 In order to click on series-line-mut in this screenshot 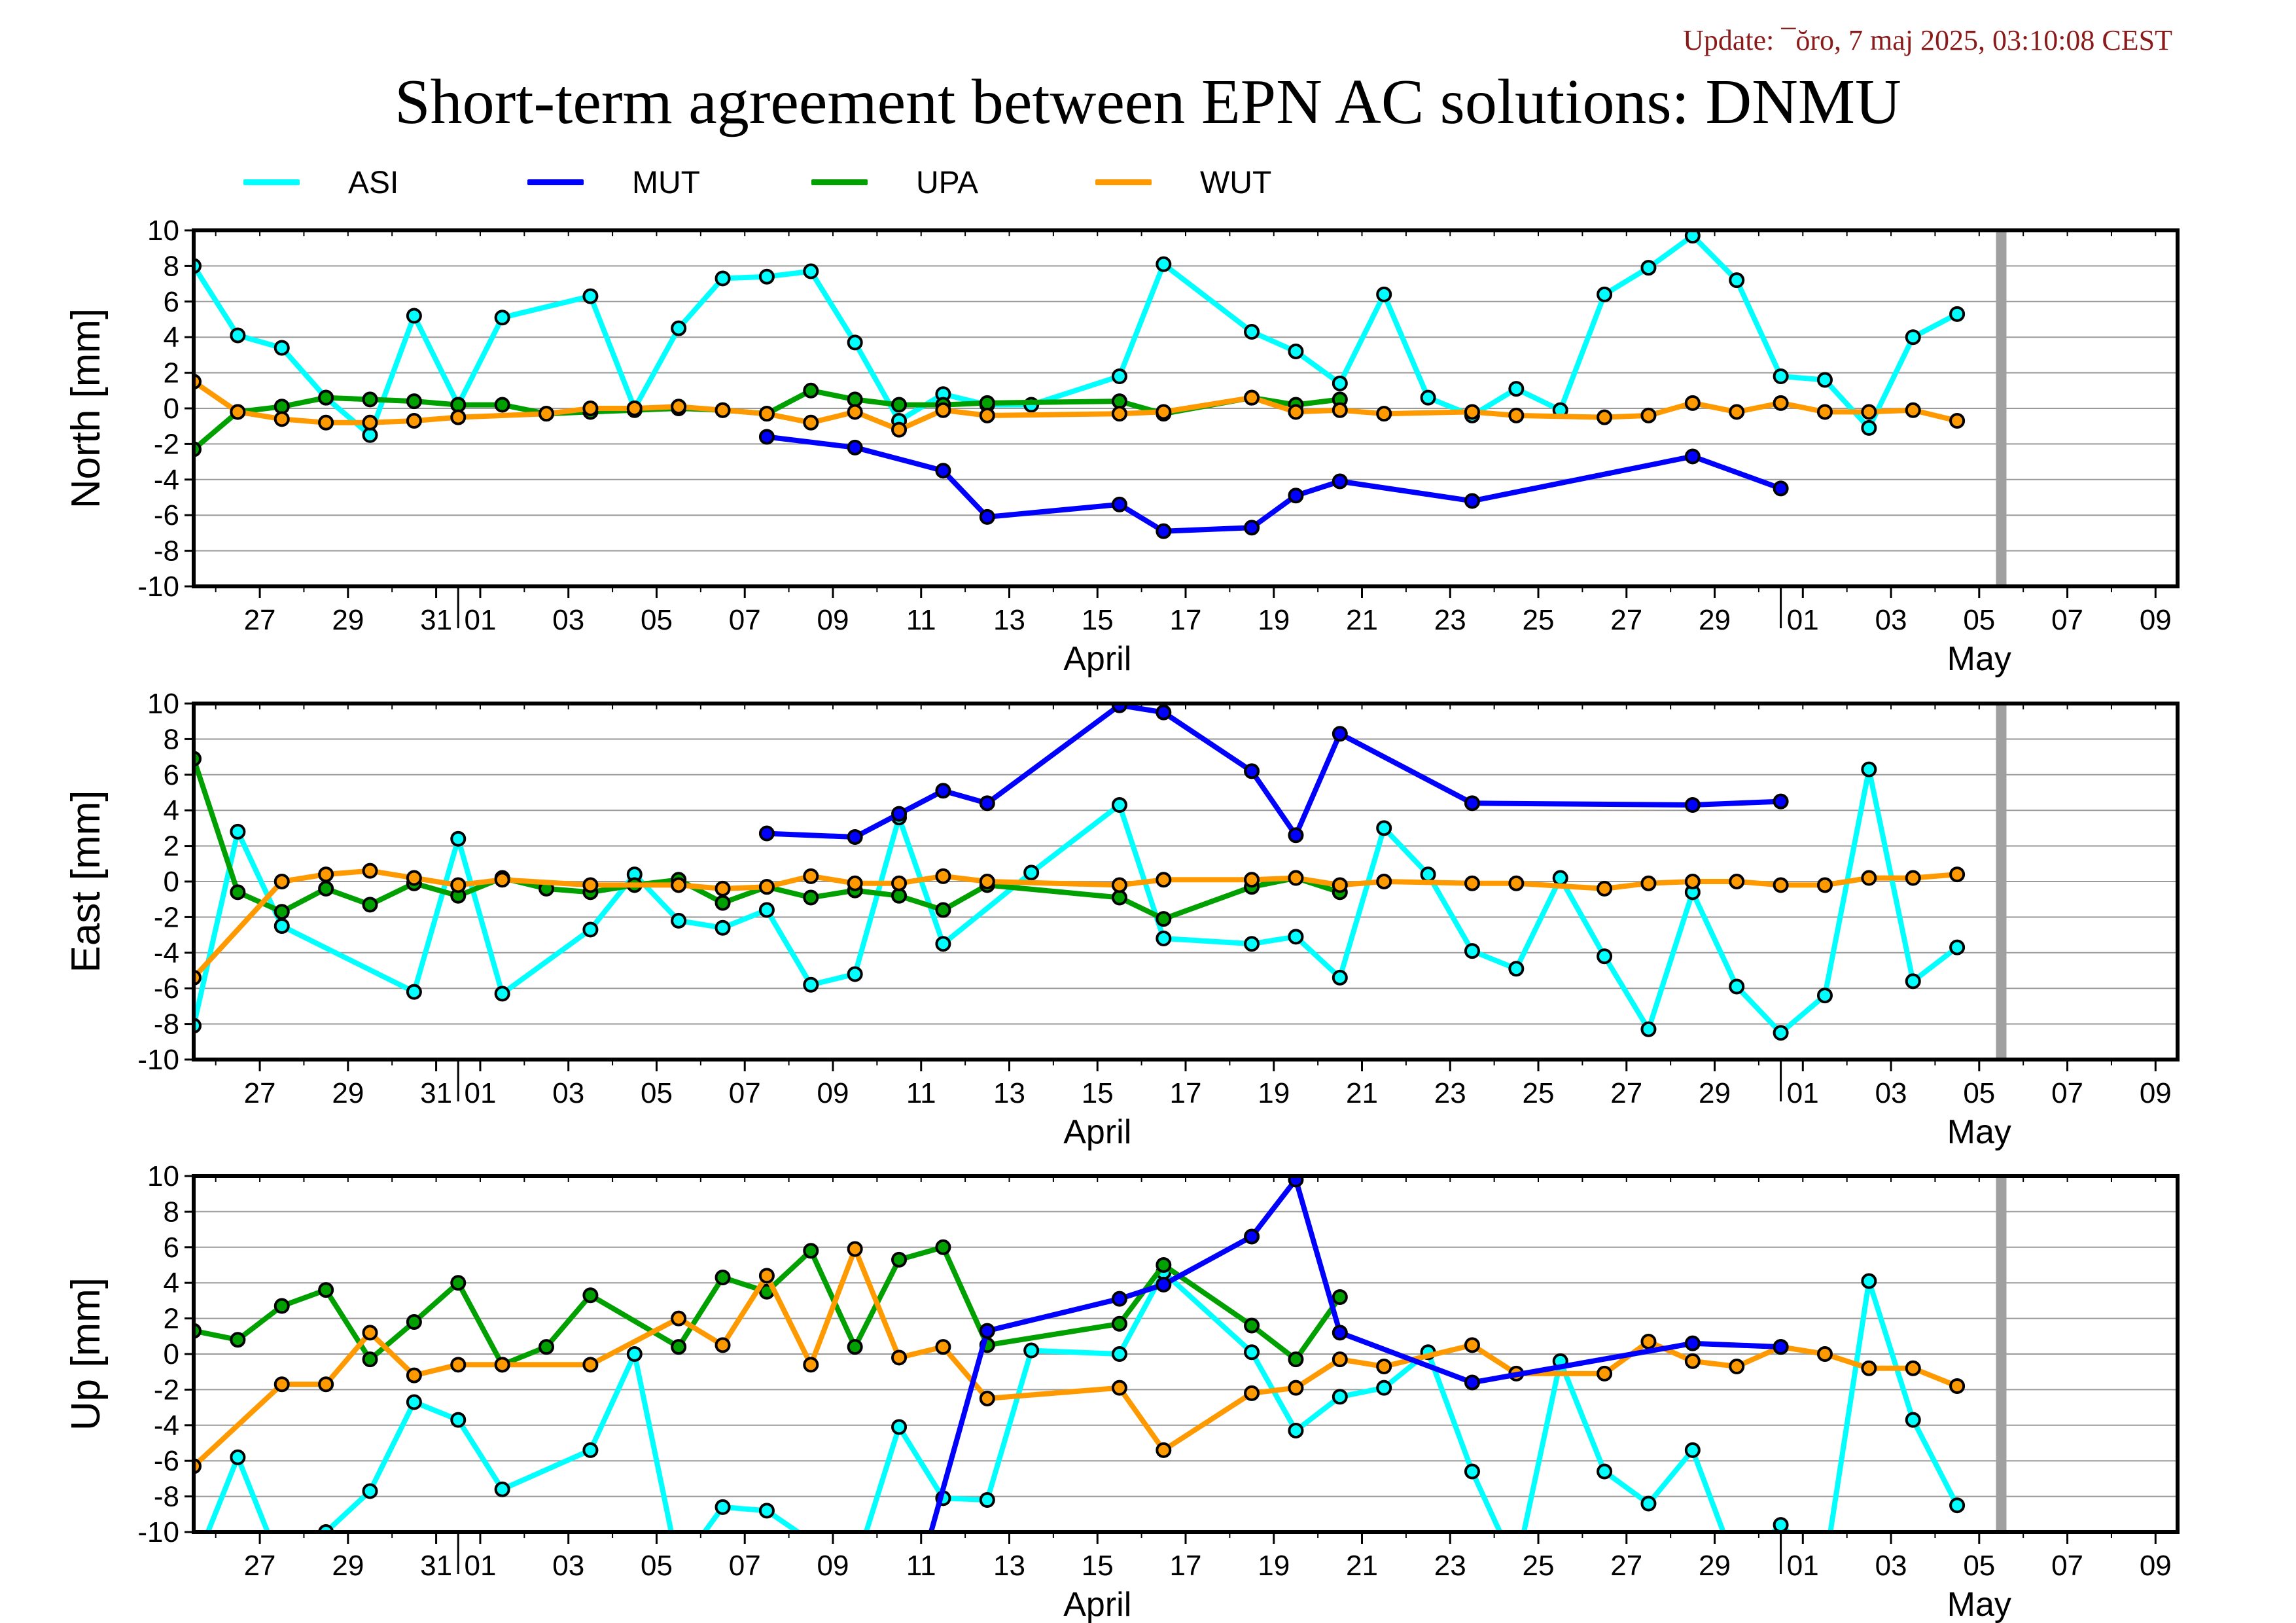, I will do `click(1355, 1354)`.